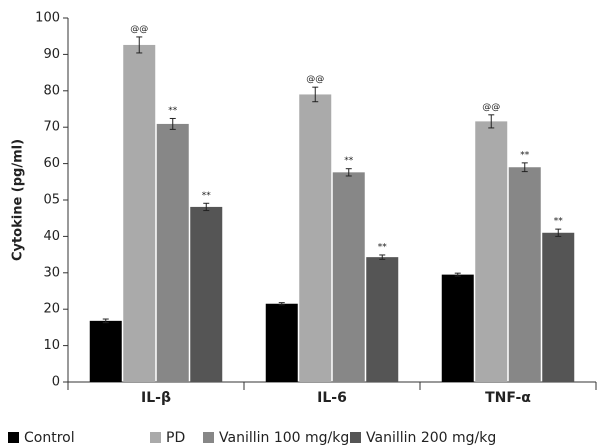 The height and width of the screenshot is (448, 597). What do you see at coordinates (508, 398) in the screenshot?
I see `x-tick-label: TNF-α` at bounding box center [508, 398].